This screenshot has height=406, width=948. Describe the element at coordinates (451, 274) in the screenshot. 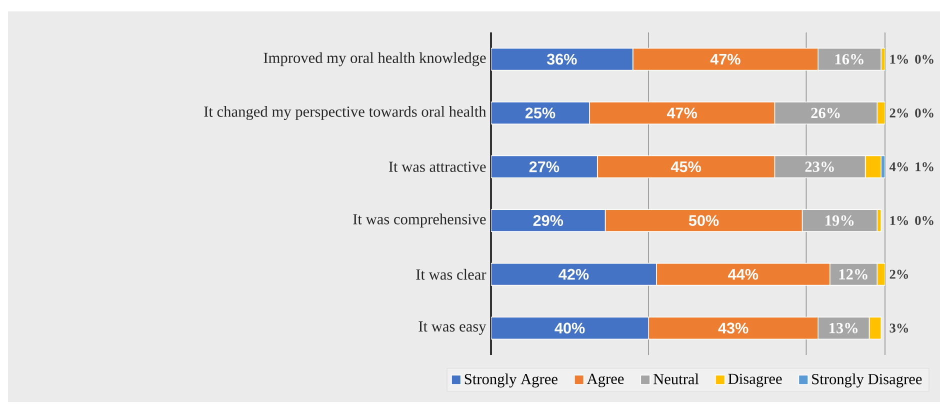

I see `y-tick-label: It was clear` at that location.